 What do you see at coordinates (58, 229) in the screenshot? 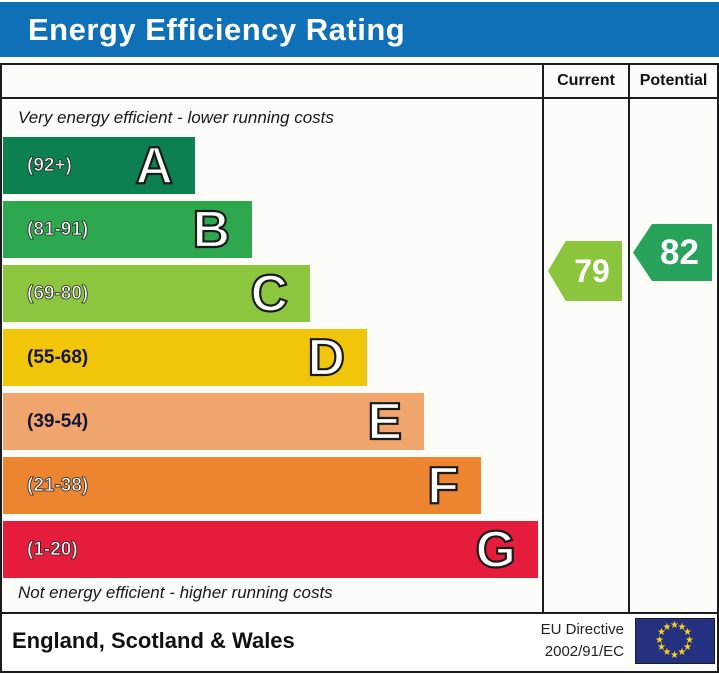
I see `band-range-label: (81-91)` at bounding box center [58, 229].